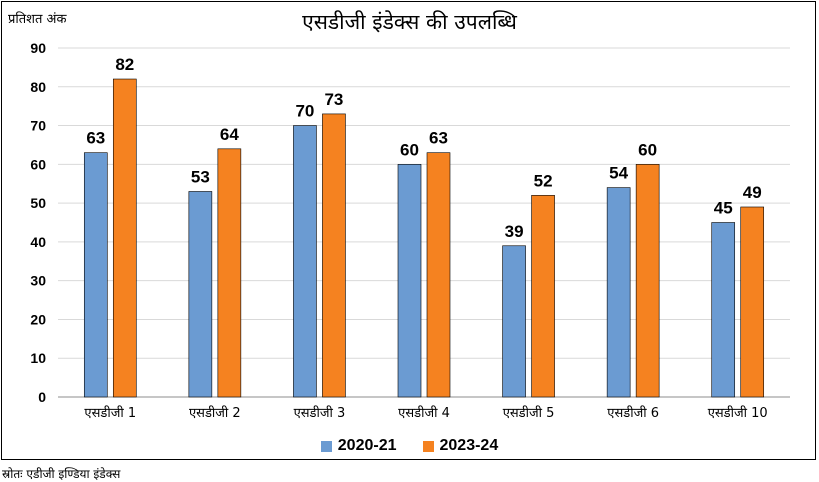  Describe the element at coordinates (529, 413) in the screenshot. I see `x-tick-label: एसडीजी 5` at that location.